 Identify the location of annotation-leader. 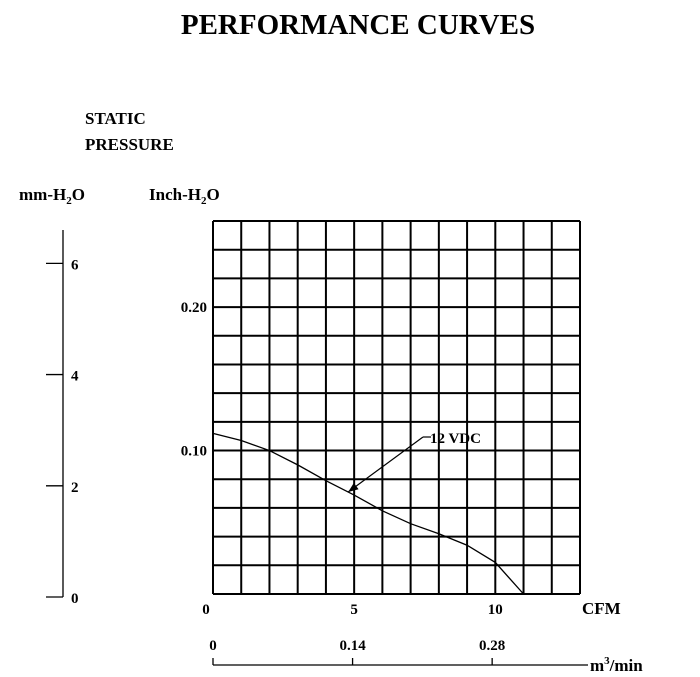
(385, 464).